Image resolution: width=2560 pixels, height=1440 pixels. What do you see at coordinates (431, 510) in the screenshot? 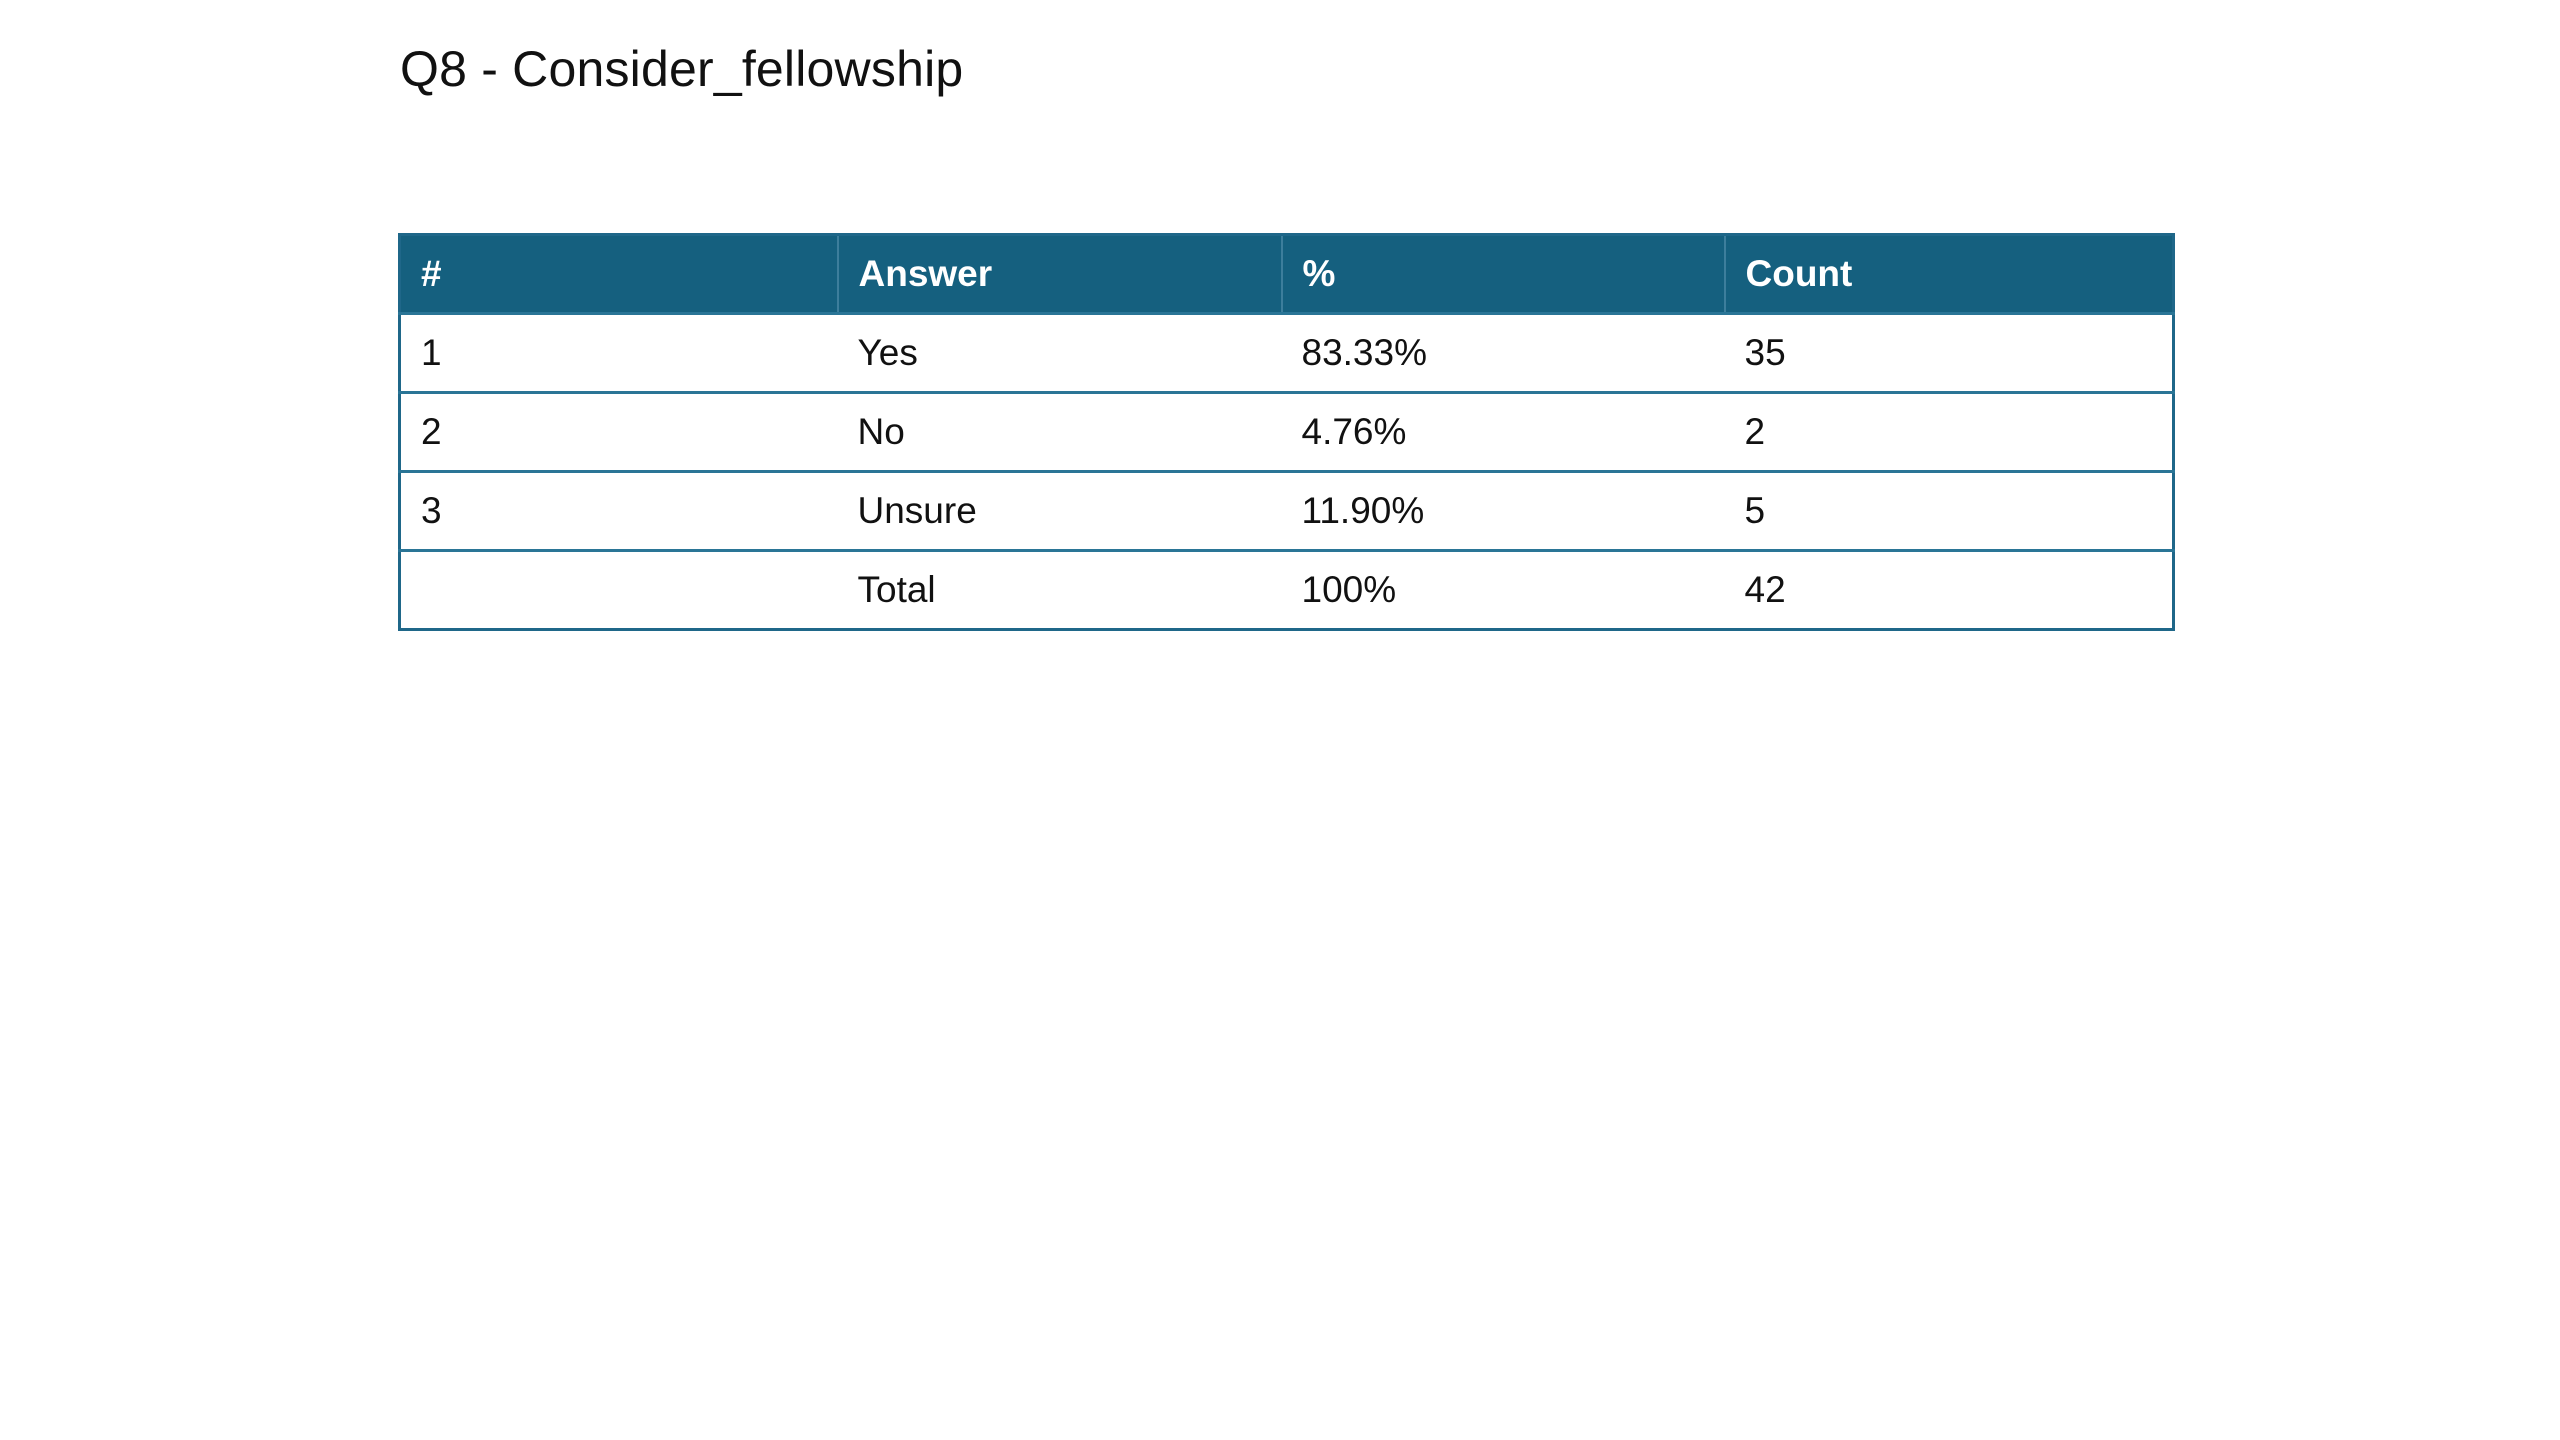
I see `cell-number: 3` at bounding box center [431, 510].